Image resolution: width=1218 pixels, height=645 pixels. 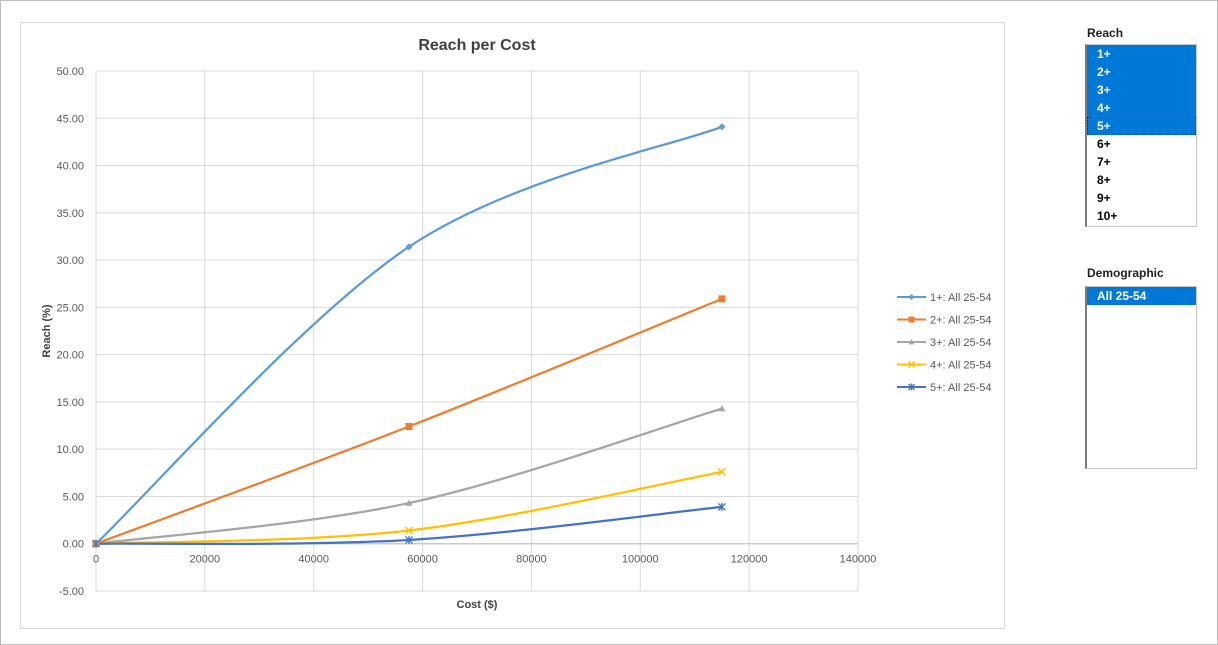 What do you see at coordinates (1141, 126) in the screenshot?
I see `reach-slicer-item: 5+` at bounding box center [1141, 126].